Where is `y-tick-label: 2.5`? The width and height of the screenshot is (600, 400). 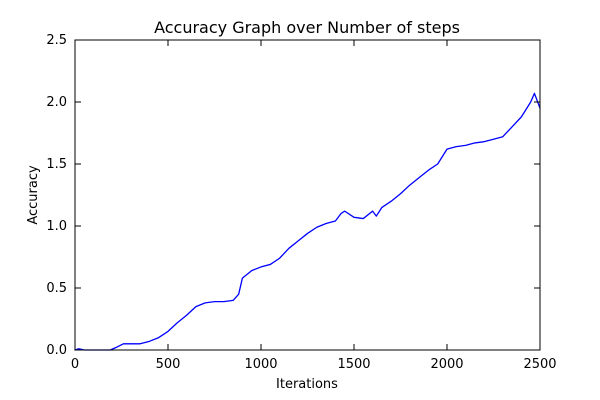
y-tick-label: 2.5 is located at coordinates (56, 40).